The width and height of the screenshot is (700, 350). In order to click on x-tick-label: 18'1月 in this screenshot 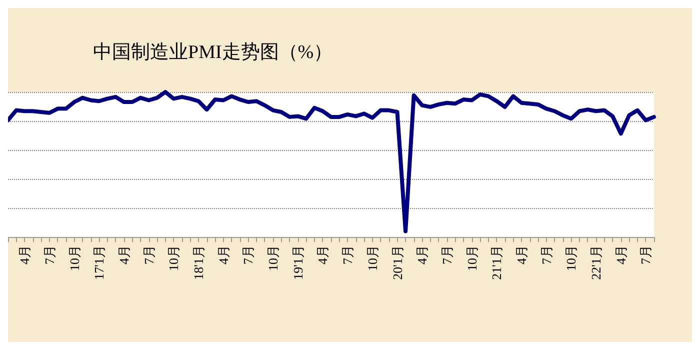, I will do `click(198, 262)`.